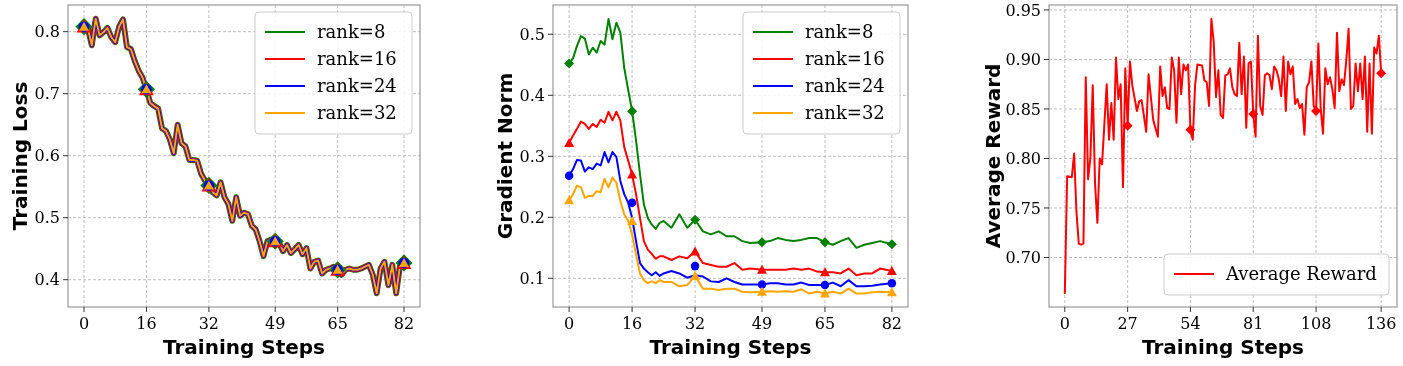  I want to click on y-tick-label: 0.8, so click(47, 32).